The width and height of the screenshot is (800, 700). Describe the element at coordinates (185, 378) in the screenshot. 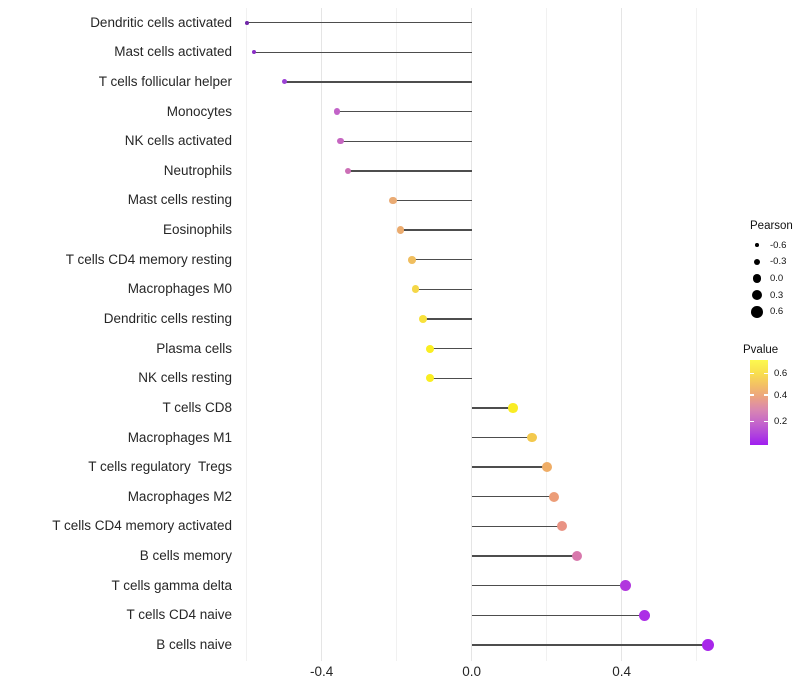

I see `y-axis-label: NK cells resting` at that location.